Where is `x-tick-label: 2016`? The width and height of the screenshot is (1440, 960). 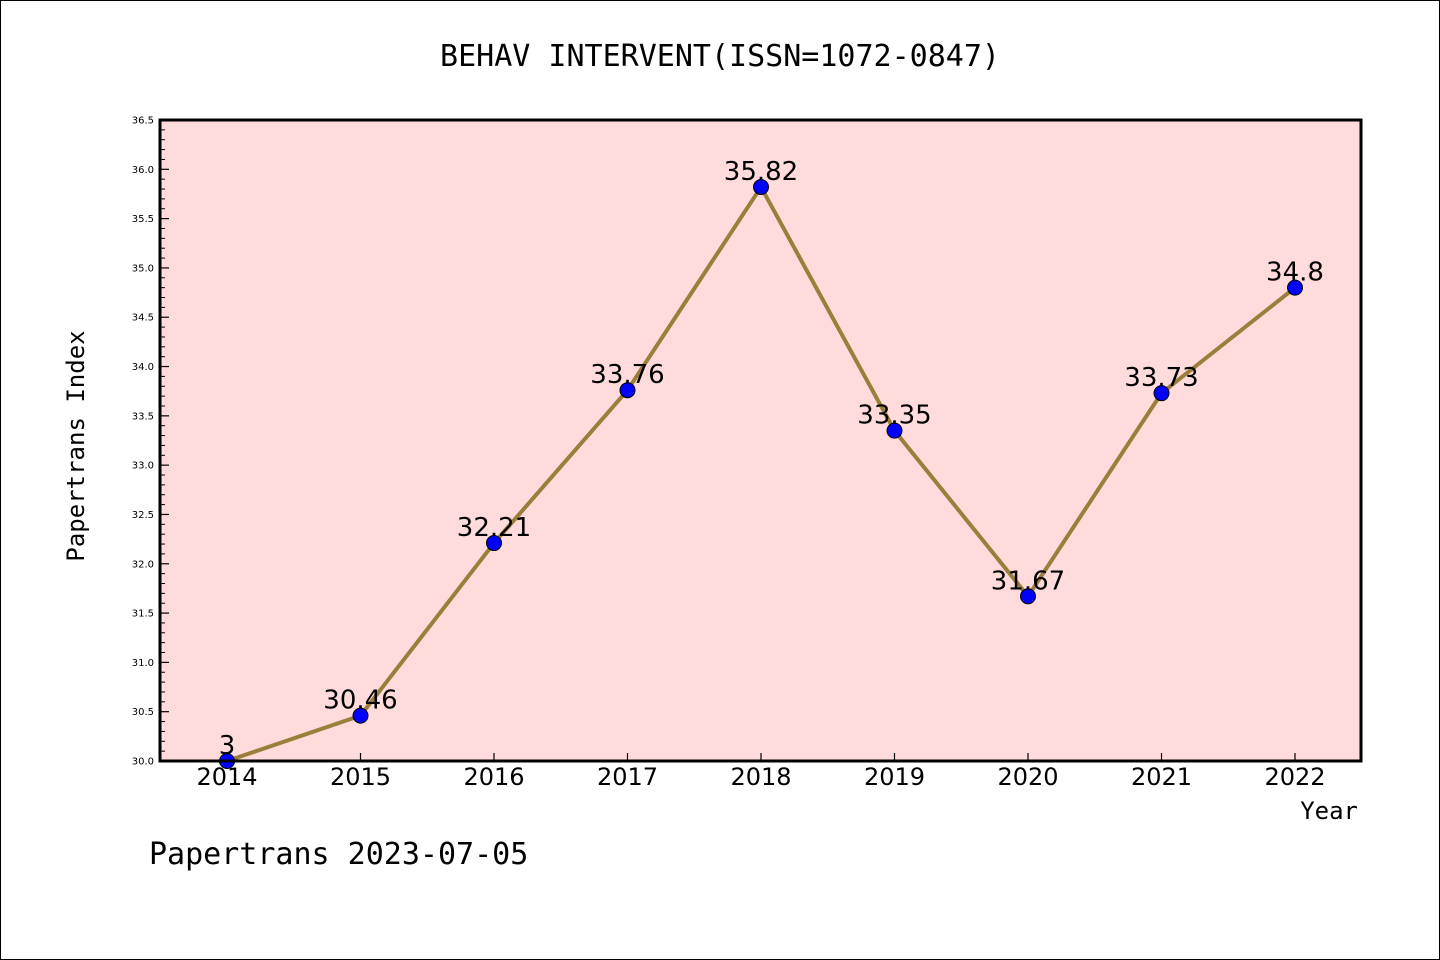 x-tick-label: 2016 is located at coordinates (493, 777).